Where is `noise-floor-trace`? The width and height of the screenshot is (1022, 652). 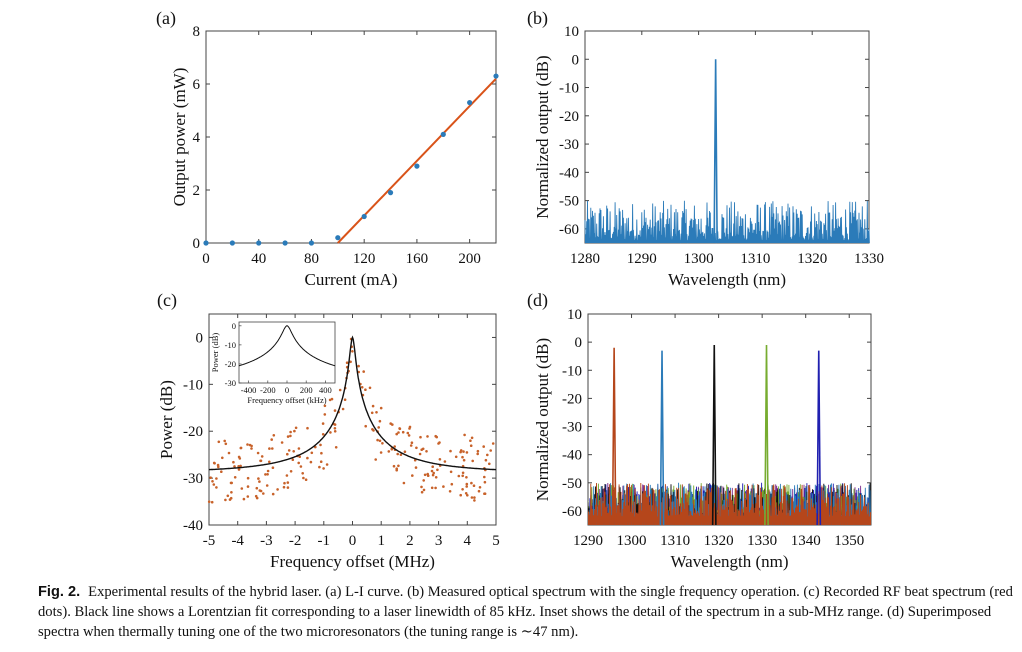
noise-floor-trace is located at coordinates (727, 222).